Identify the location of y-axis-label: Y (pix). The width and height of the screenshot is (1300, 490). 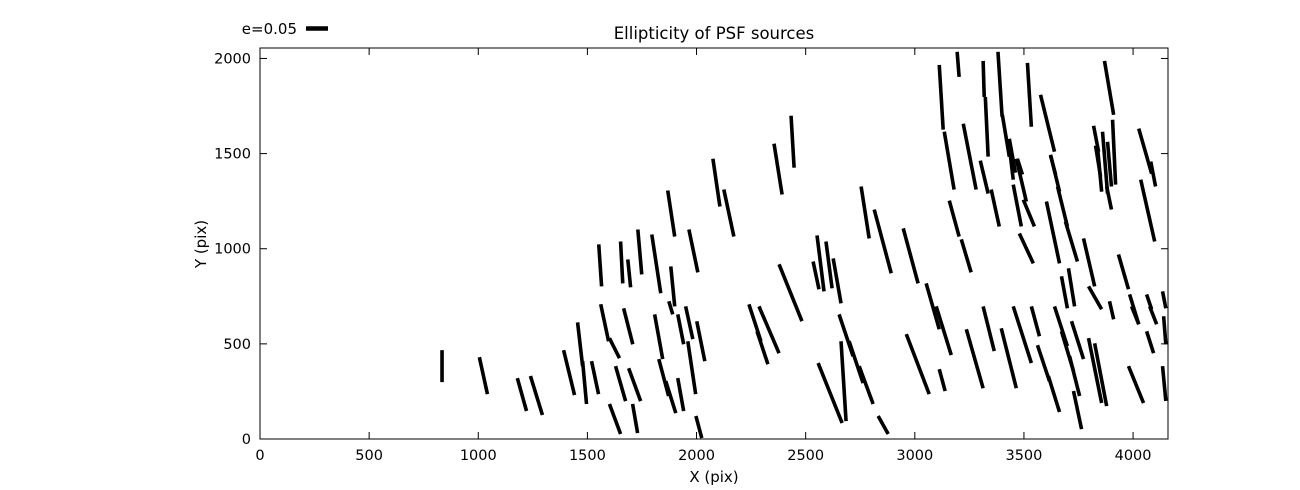
(201, 244).